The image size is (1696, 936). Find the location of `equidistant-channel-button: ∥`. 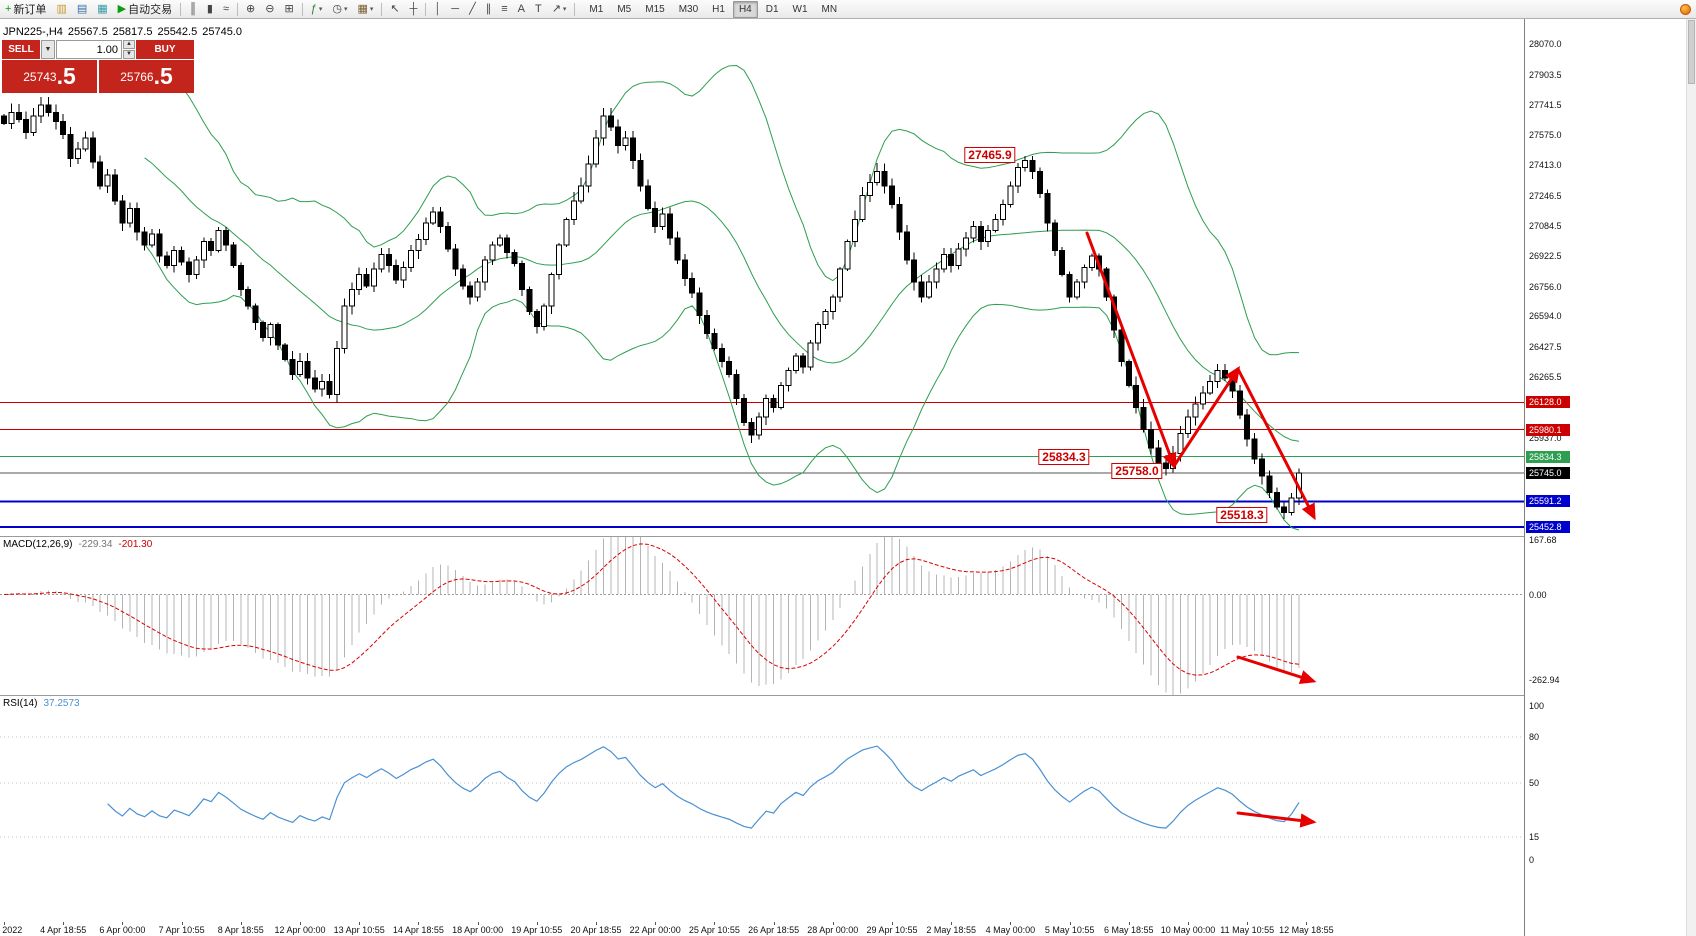

equidistant-channel-button: ∥ is located at coordinates (489, 9).